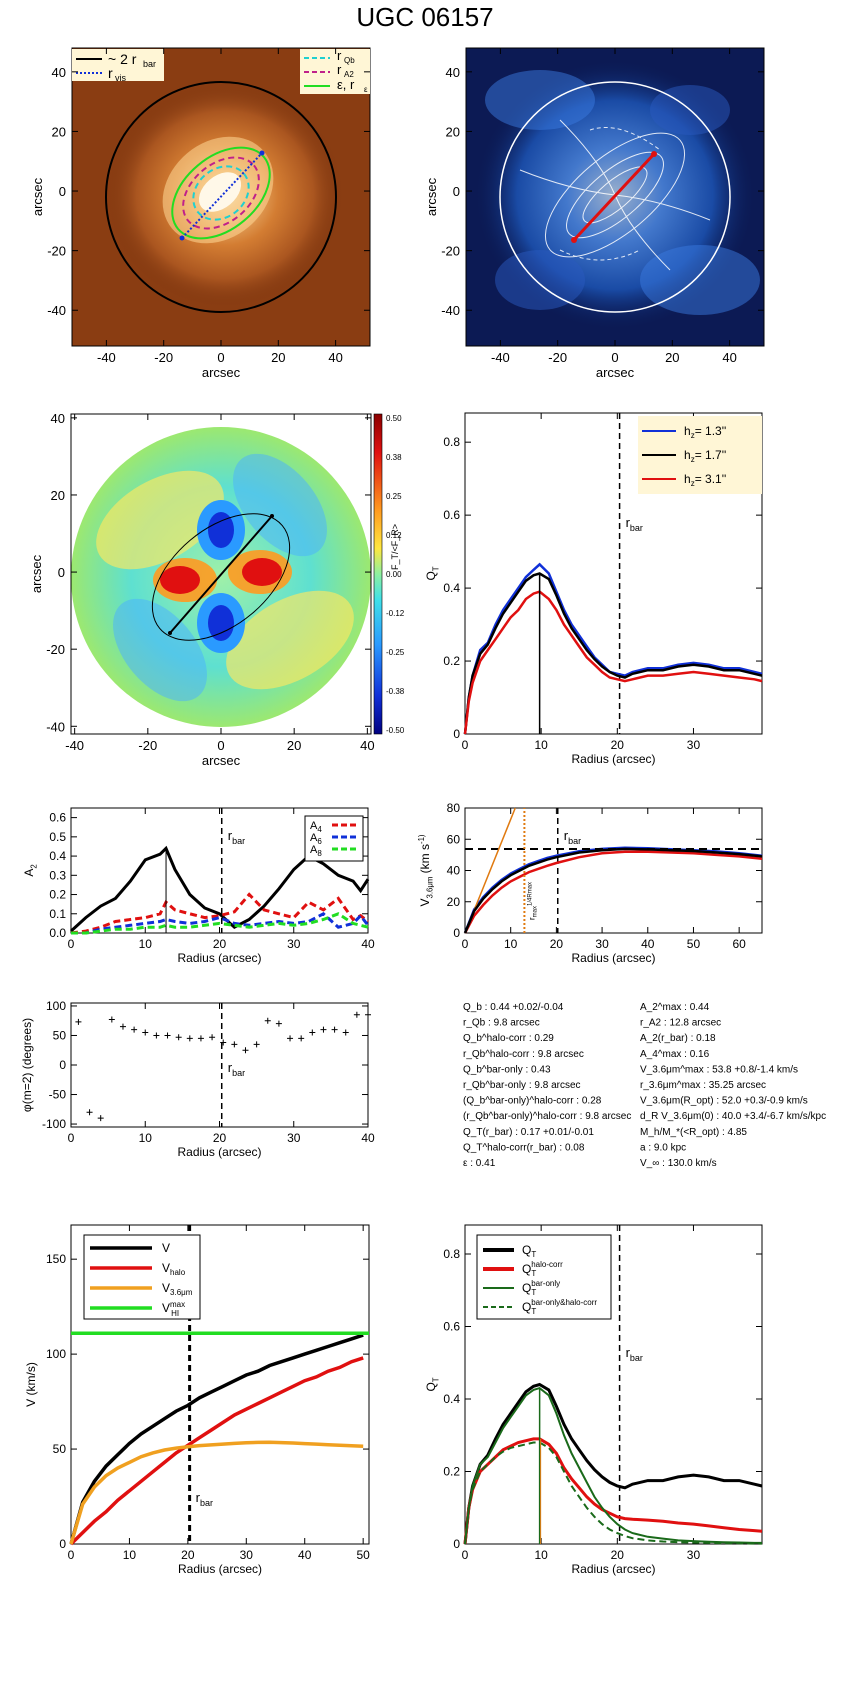 The image size is (850, 1700). I want to click on stat-right-row: a : 9.0 kpc, so click(663, 1147).